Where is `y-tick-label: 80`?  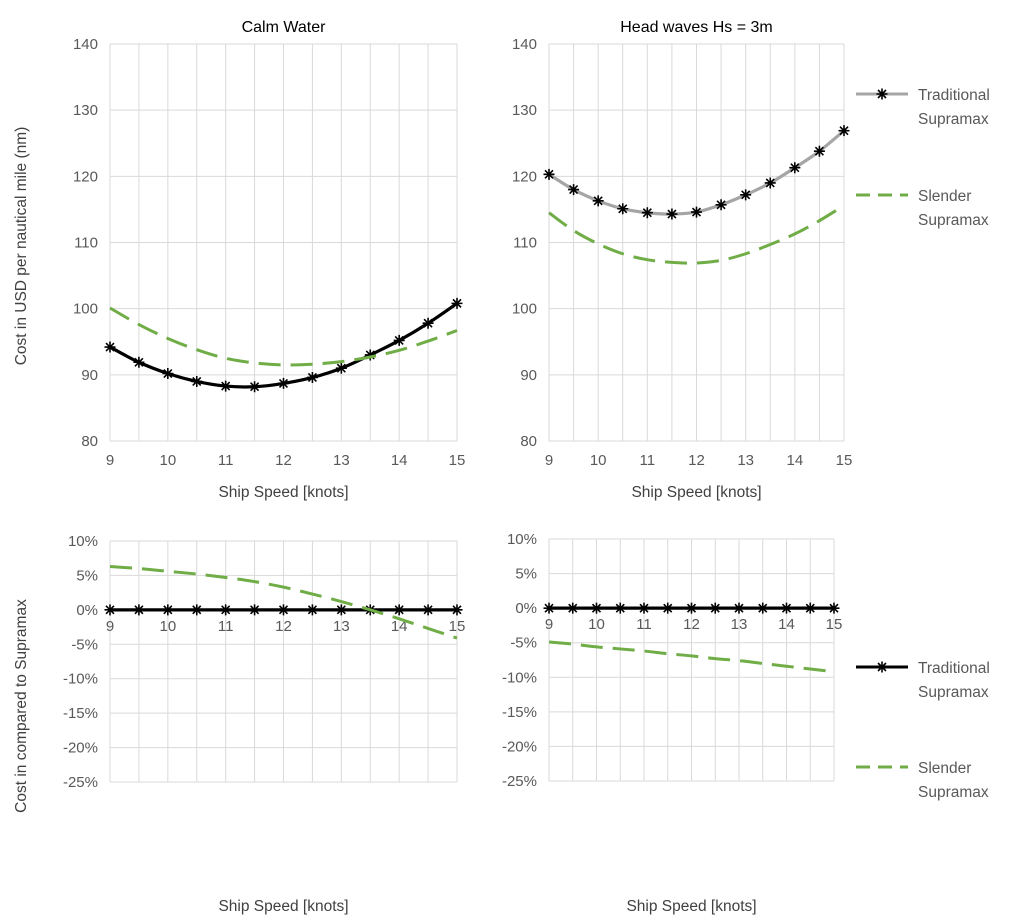
y-tick-label: 80 is located at coordinates (89, 441).